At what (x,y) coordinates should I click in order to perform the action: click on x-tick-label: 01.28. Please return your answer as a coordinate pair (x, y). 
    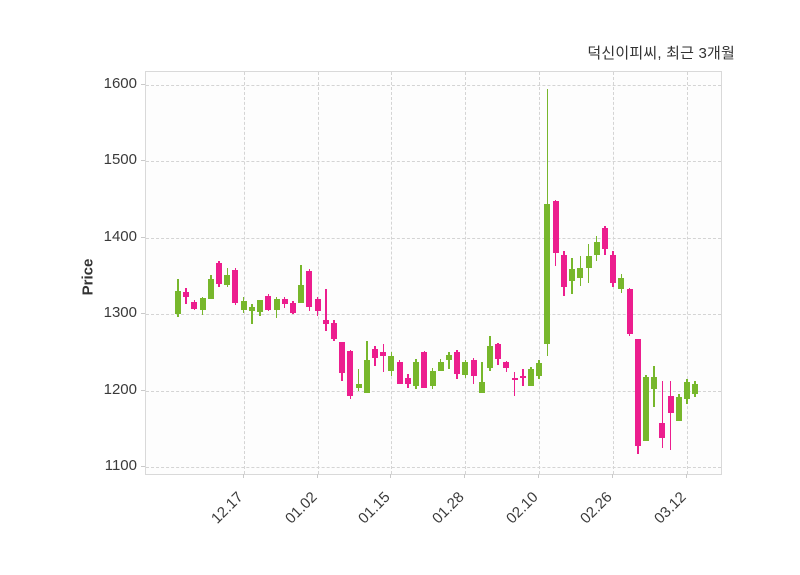
    Looking at the image, I should click on (449, 508).